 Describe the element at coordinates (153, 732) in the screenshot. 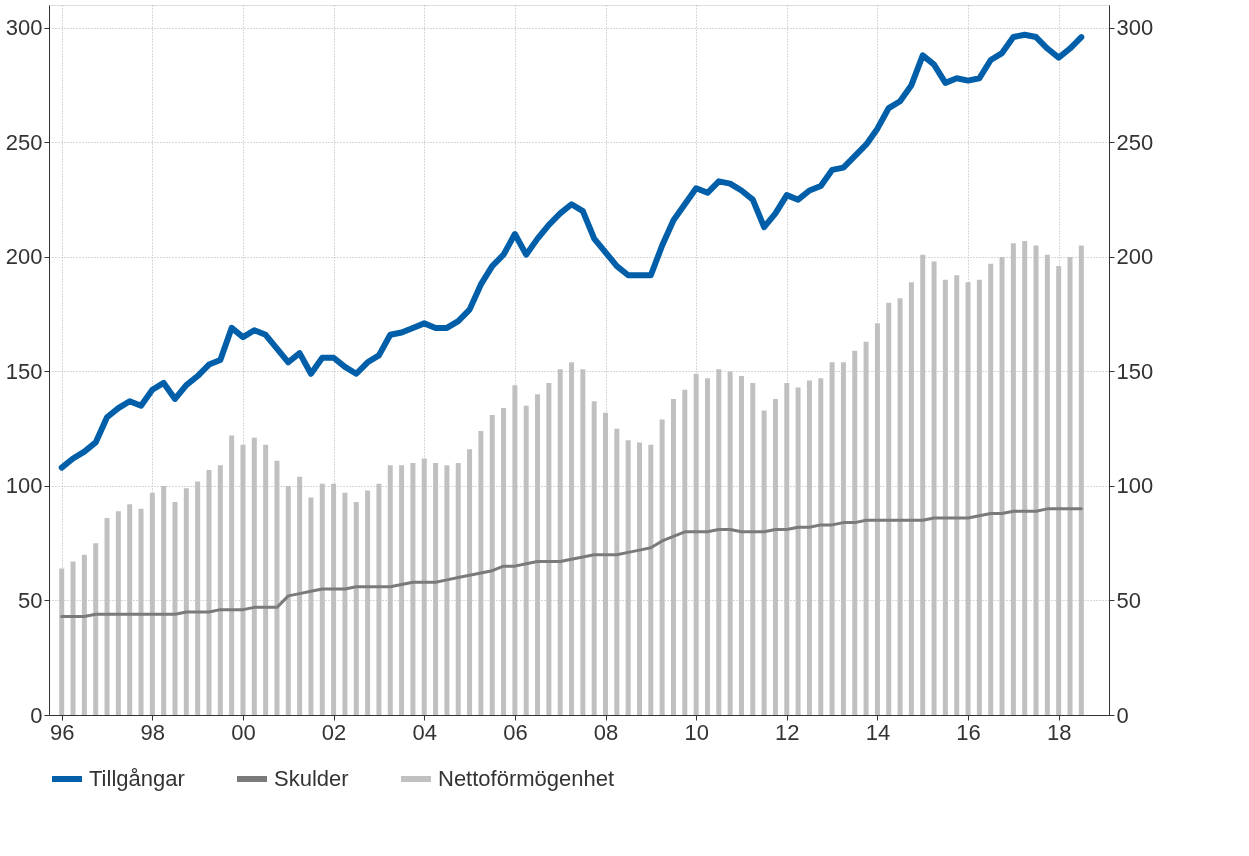

I see `x-tick-label: 98` at that location.